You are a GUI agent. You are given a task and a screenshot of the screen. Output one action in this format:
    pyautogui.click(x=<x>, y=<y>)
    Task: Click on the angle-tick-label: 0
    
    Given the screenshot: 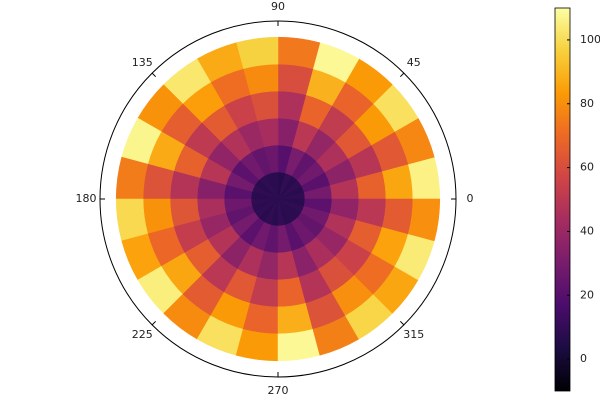 What is the action you would take?
    pyautogui.click(x=470, y=198)
    